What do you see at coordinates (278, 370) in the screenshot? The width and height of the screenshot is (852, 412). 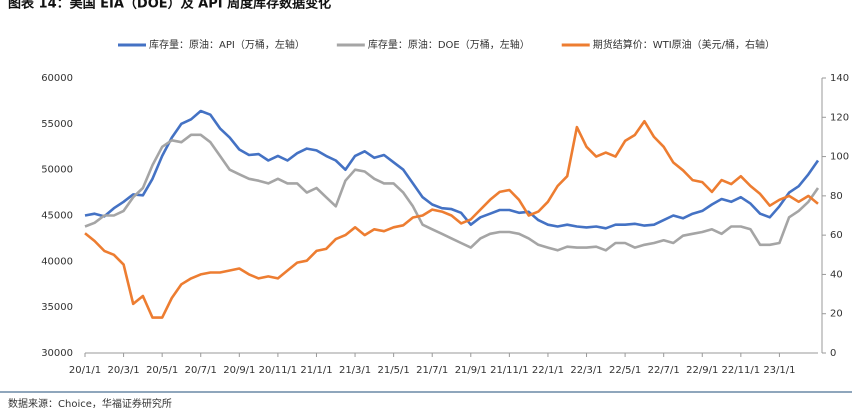 I see `x-tick-label: 20/11/1` at bounding box center [278, 370].